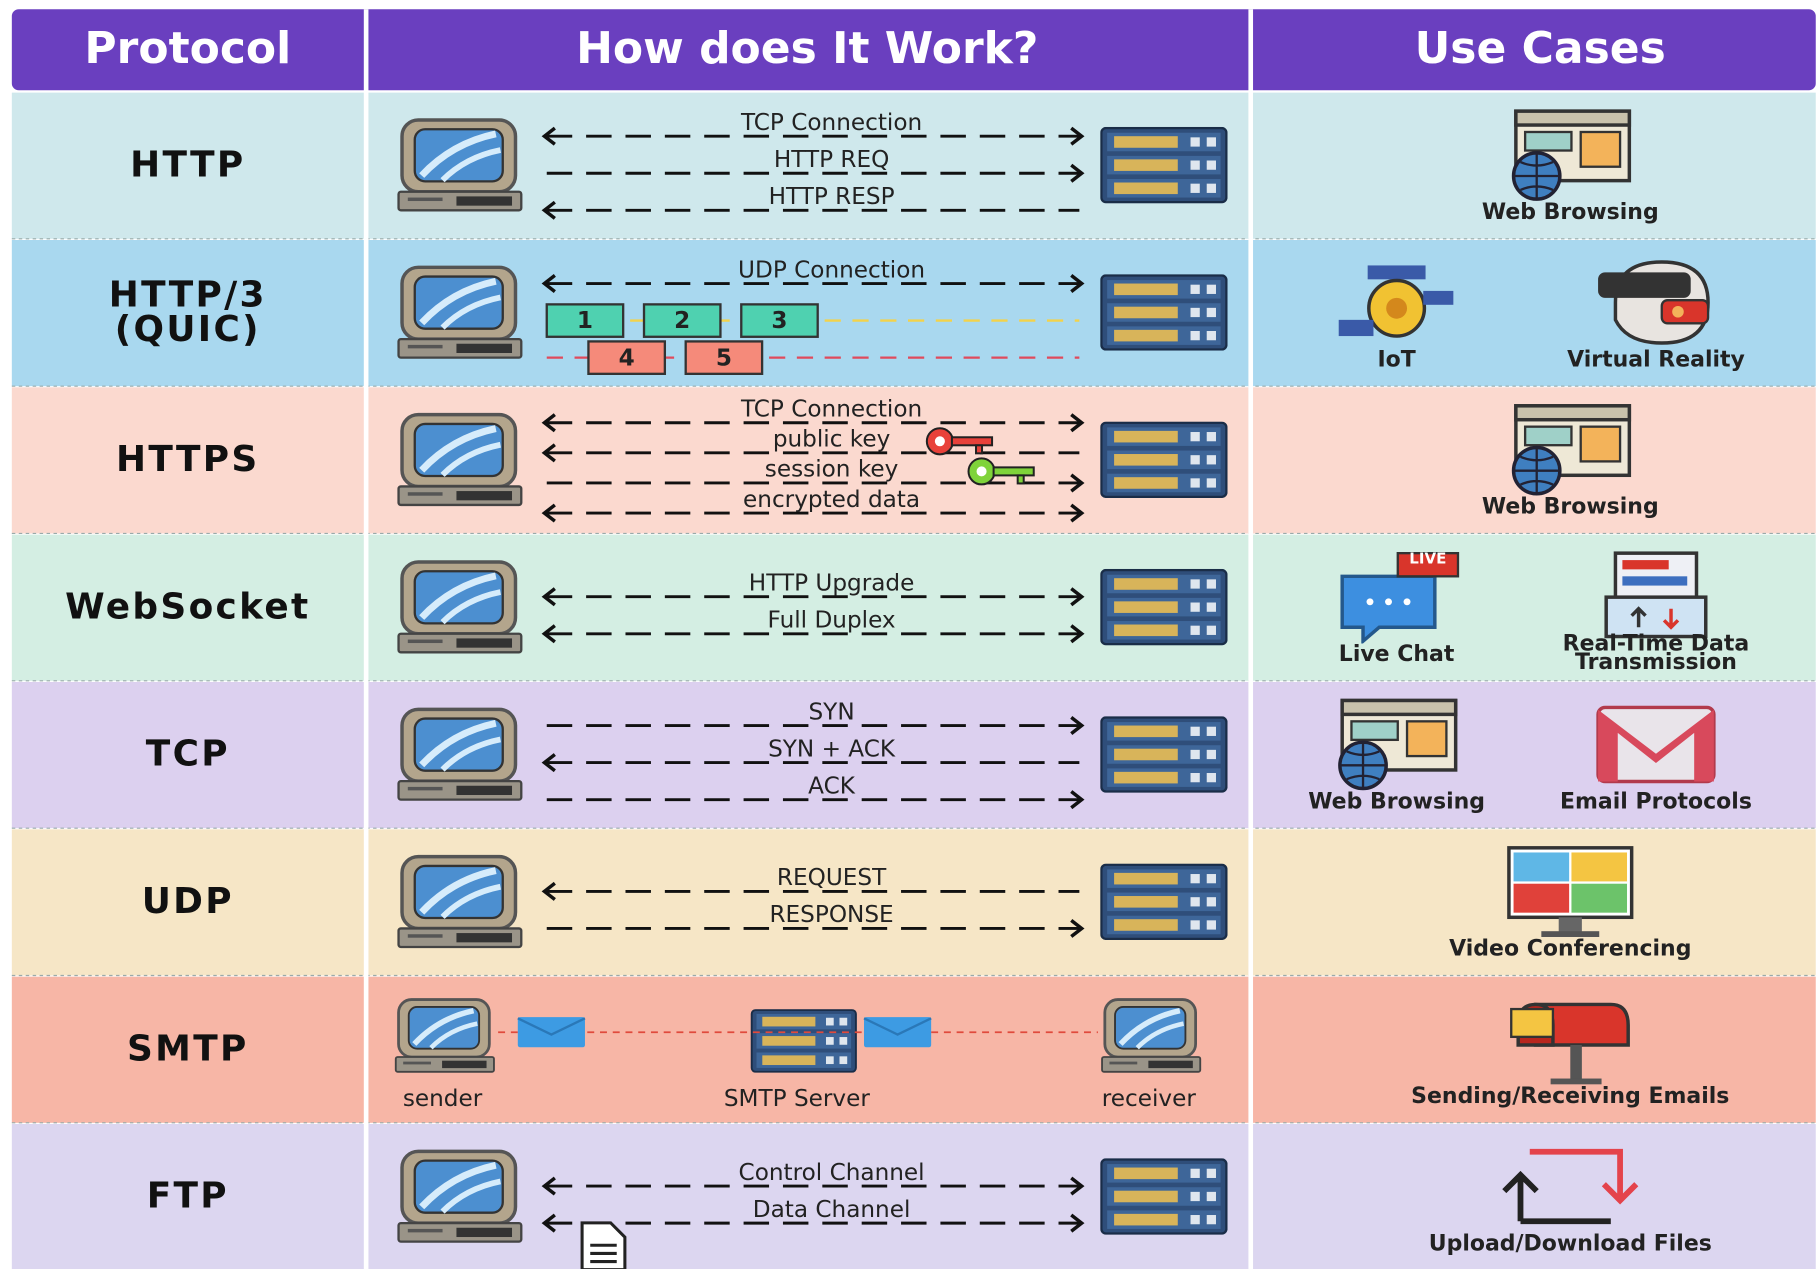 Image resolution: width=1816 pixels, height=1269 pixels. I want to click on use-case-label: Email Protocols, so click(1656, 801).